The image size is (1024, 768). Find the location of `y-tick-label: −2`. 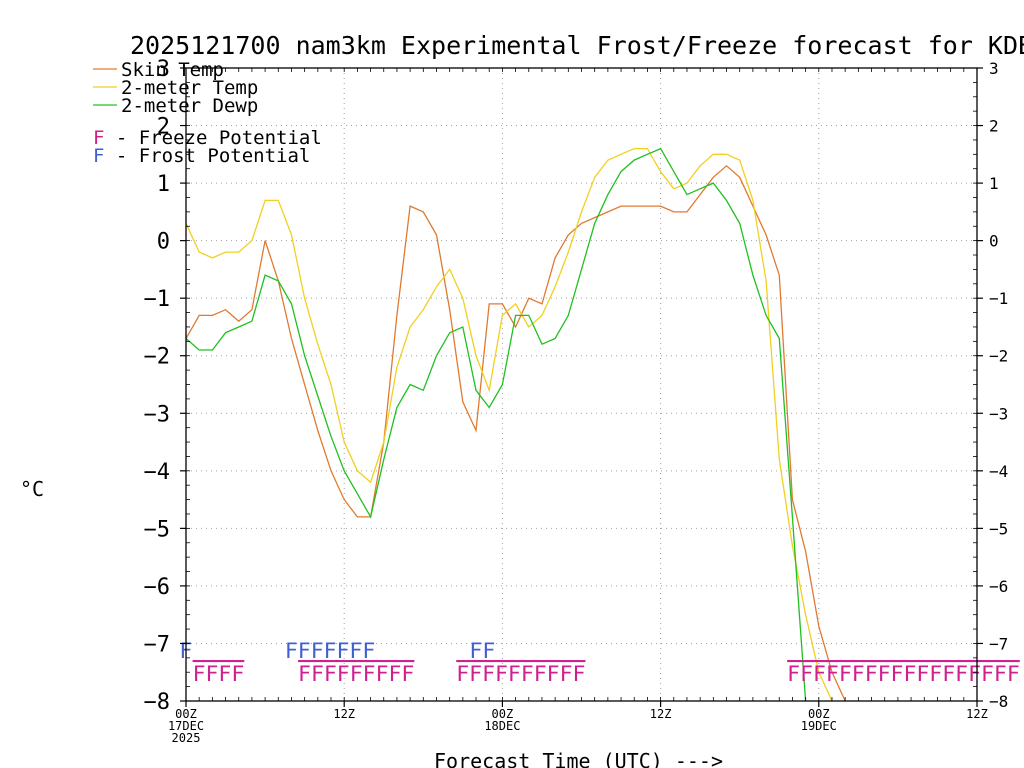

y-tick-label: −2 is located at coordinates (157, 357).